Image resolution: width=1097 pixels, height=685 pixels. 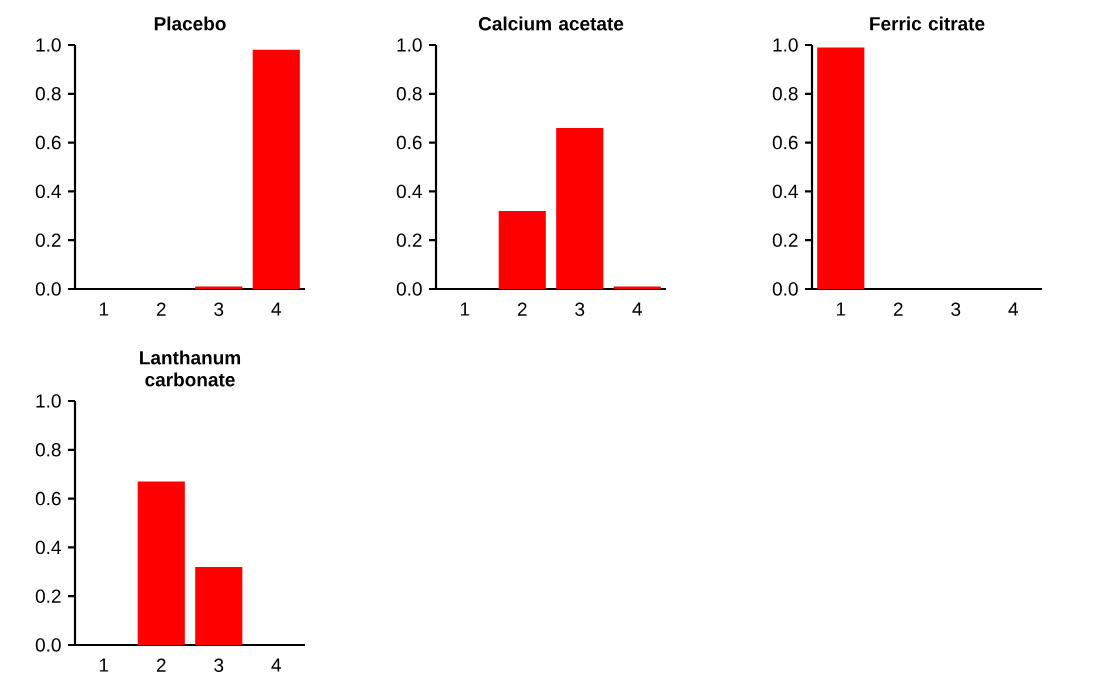 I want to click on chart-title: Calcium acetate, so click(x=551, y=23).